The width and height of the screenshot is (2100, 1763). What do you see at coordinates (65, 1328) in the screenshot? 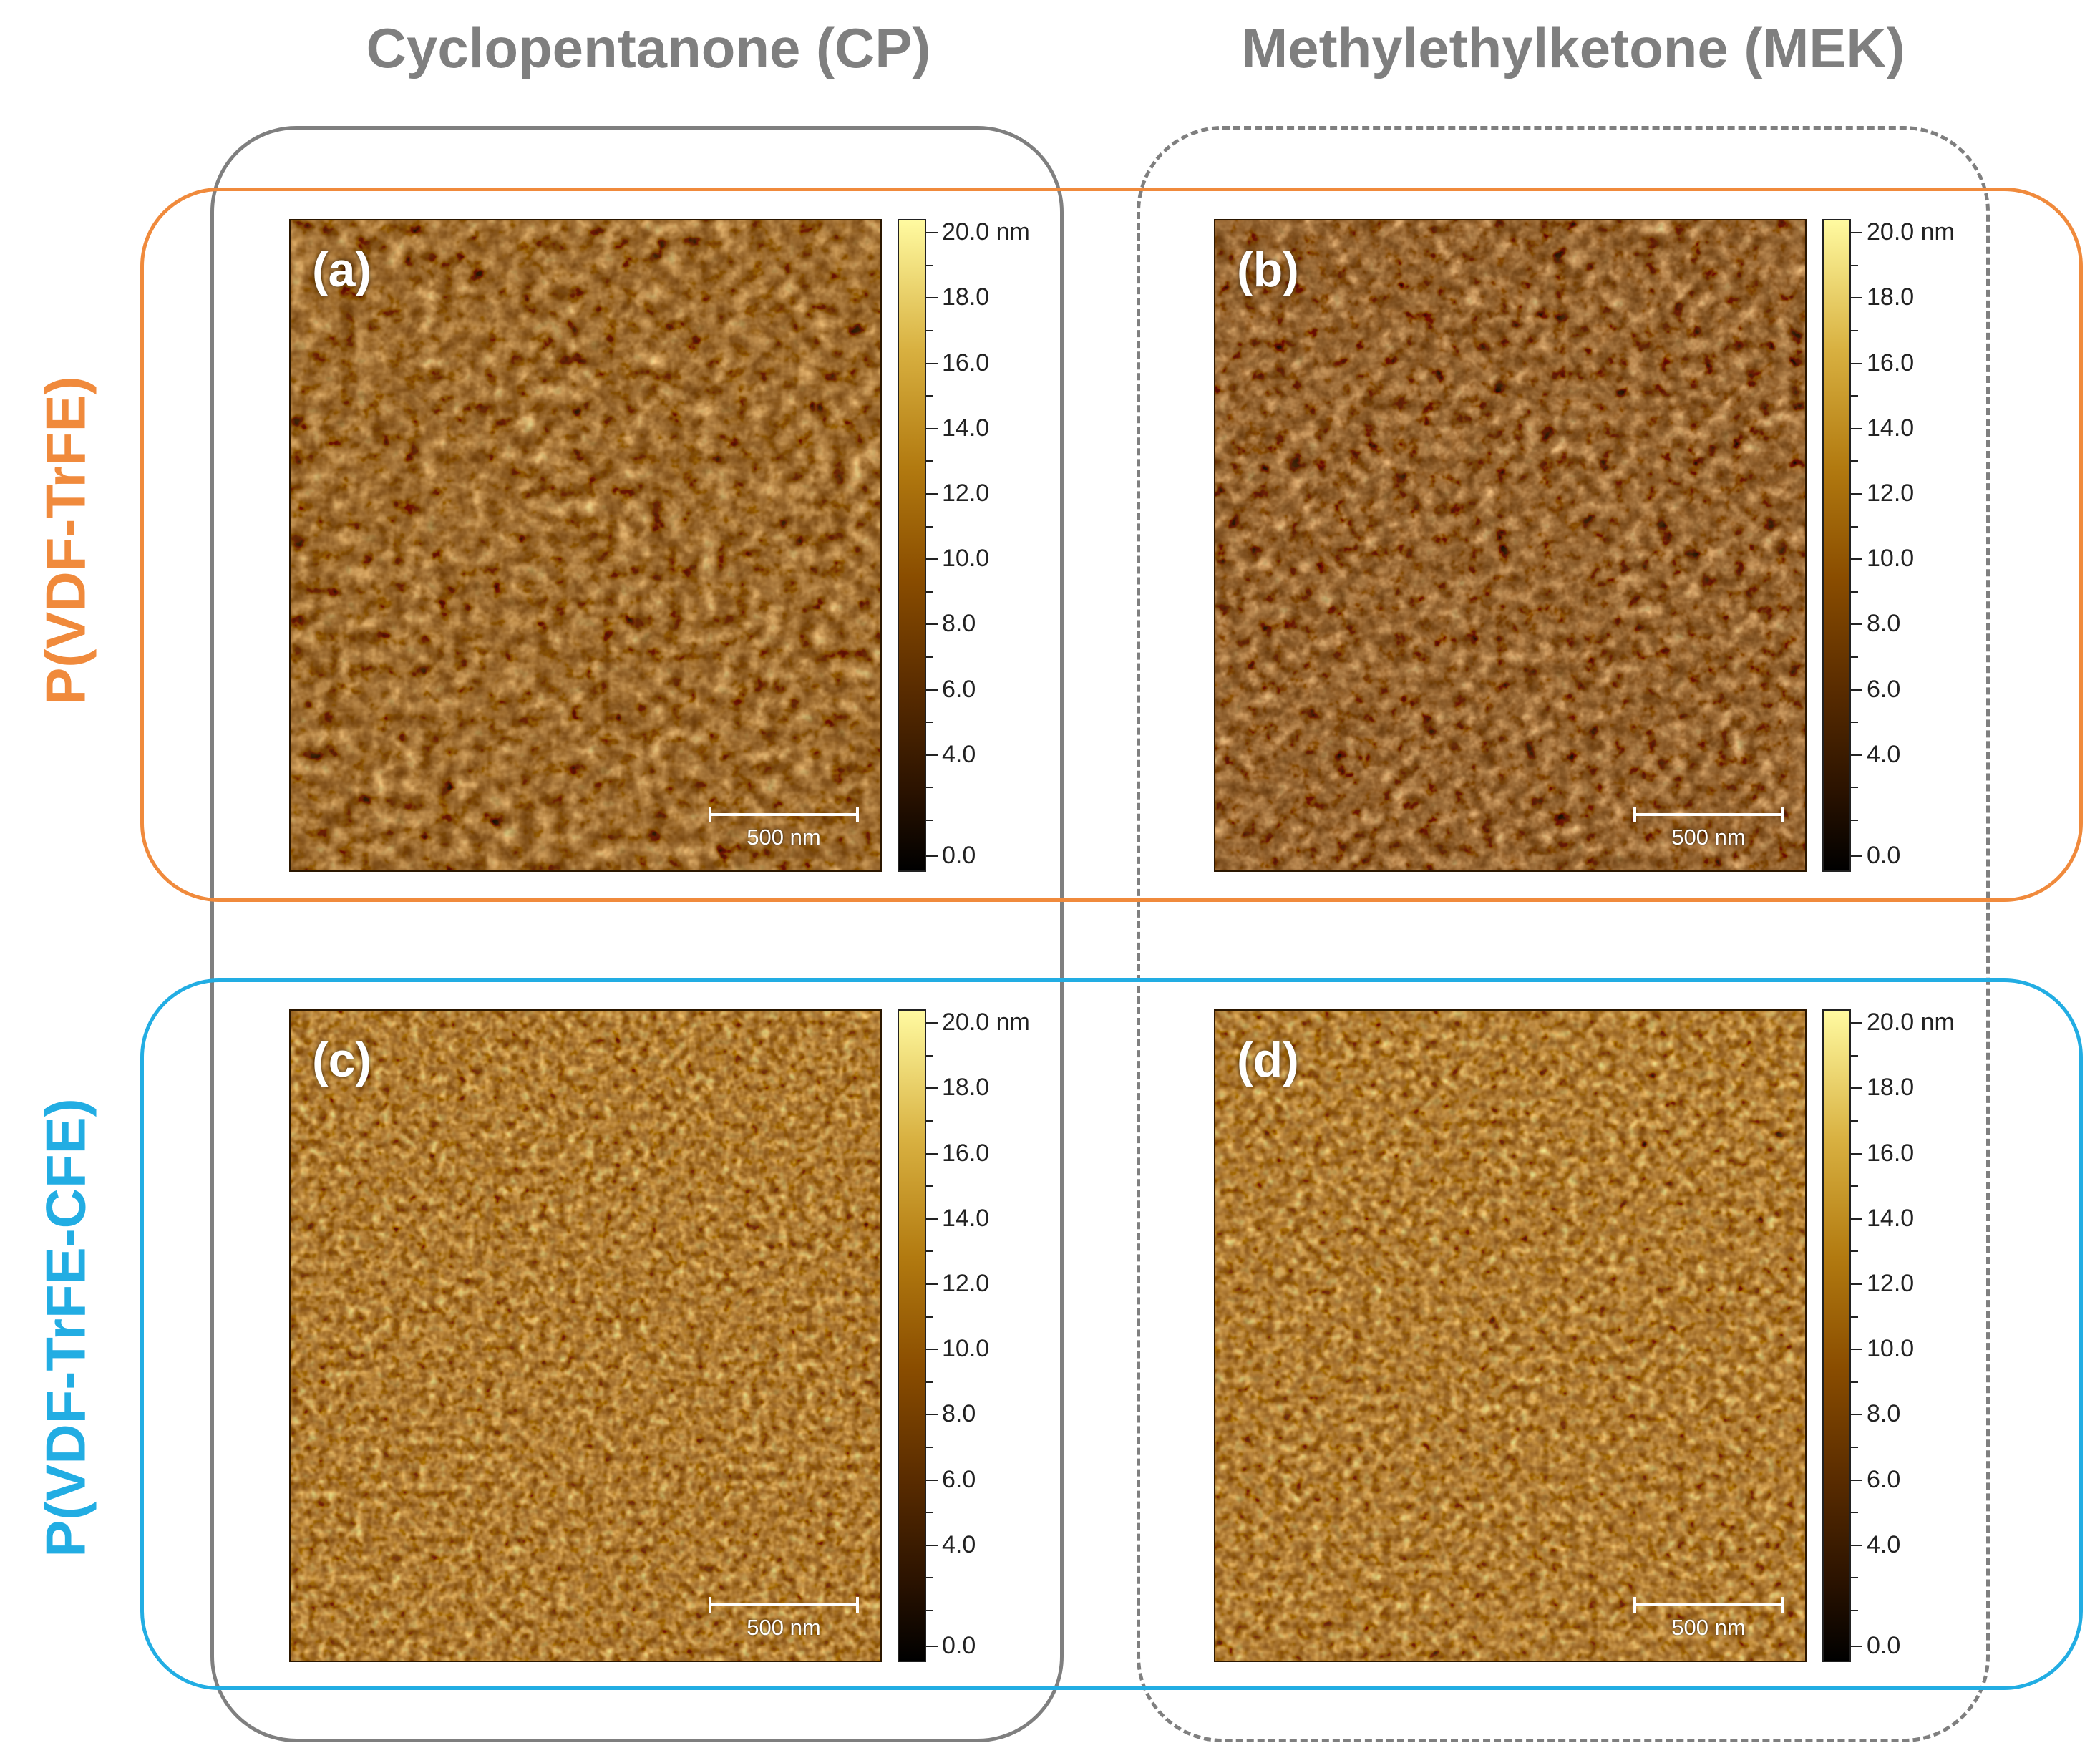
I see `row-title-cfe: P(VDF-TrFE-CFE)` at bounding box center [65, 1328].